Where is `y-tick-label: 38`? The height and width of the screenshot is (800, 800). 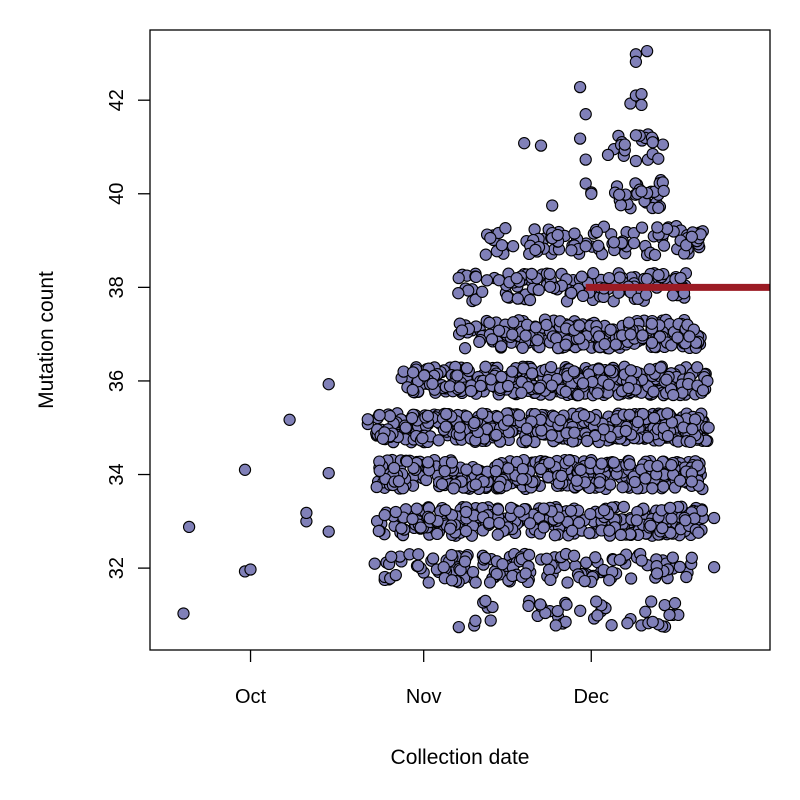
y-tick-label: 38 is located at coordinates (117, 287).